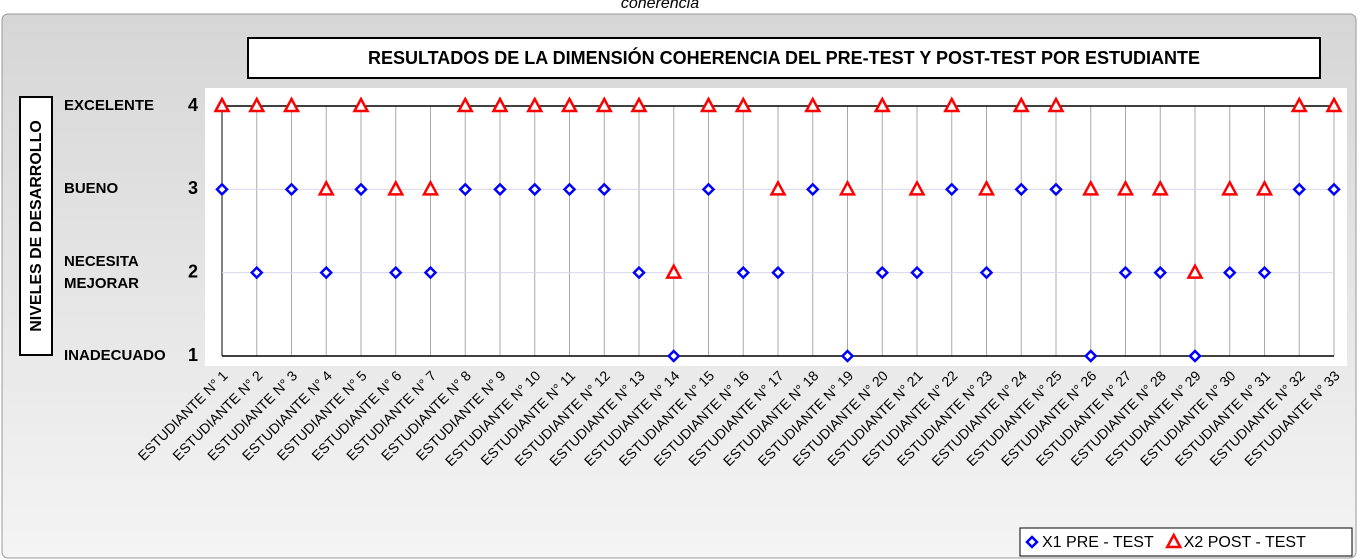 This screenshot has width=1358, height=560. I want to click on y-label-box, so click(36, 226).